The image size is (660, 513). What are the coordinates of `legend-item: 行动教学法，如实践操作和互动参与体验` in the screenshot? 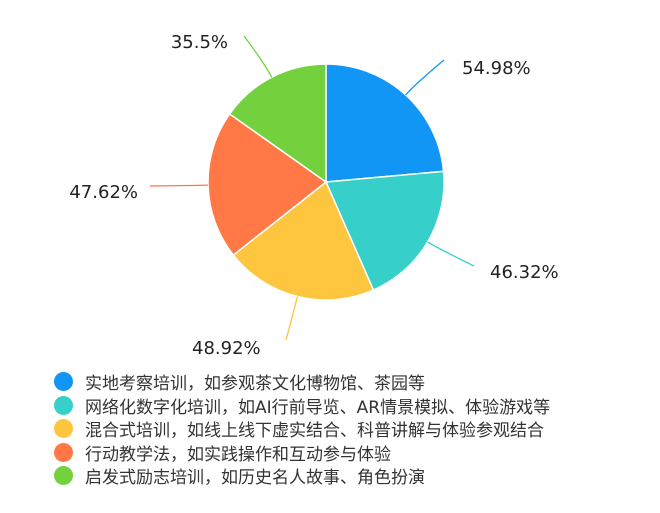 It's located at (302, 453).